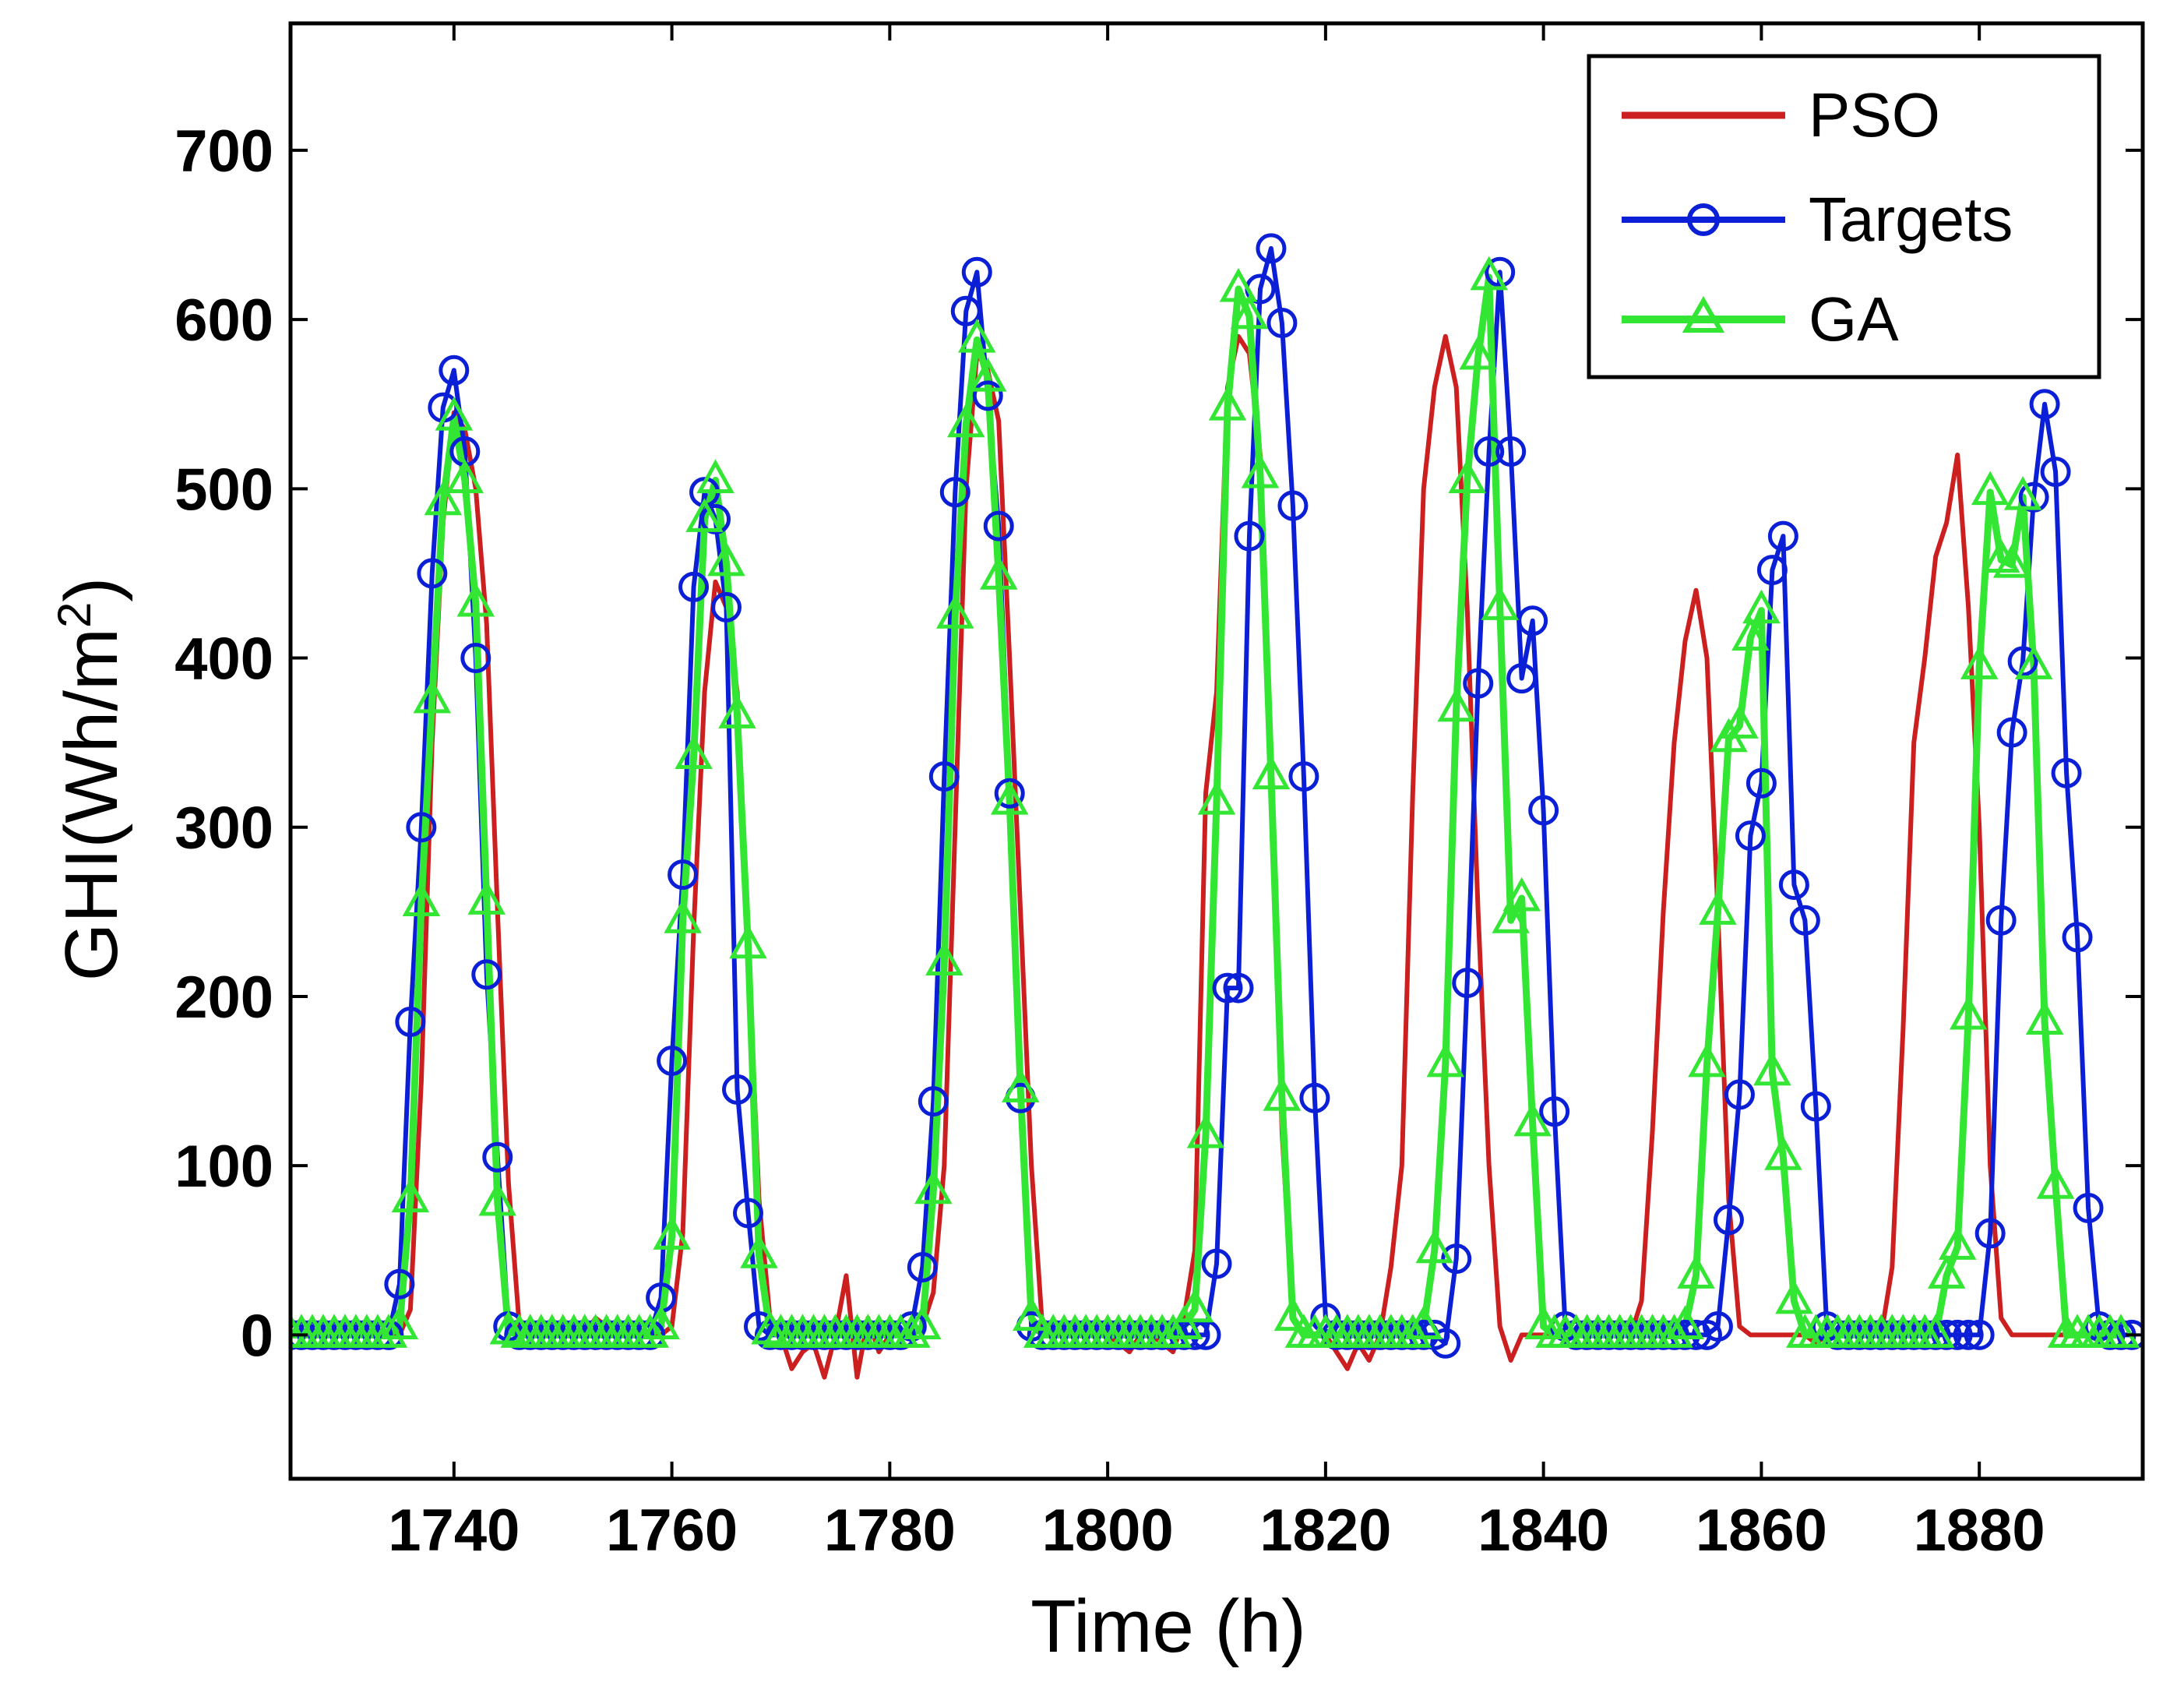  What do you see at coordinates (1168, 1626) in the screenshot?
I see `x-axis-title: Time (h)` at bounding box center [1168, 1626].